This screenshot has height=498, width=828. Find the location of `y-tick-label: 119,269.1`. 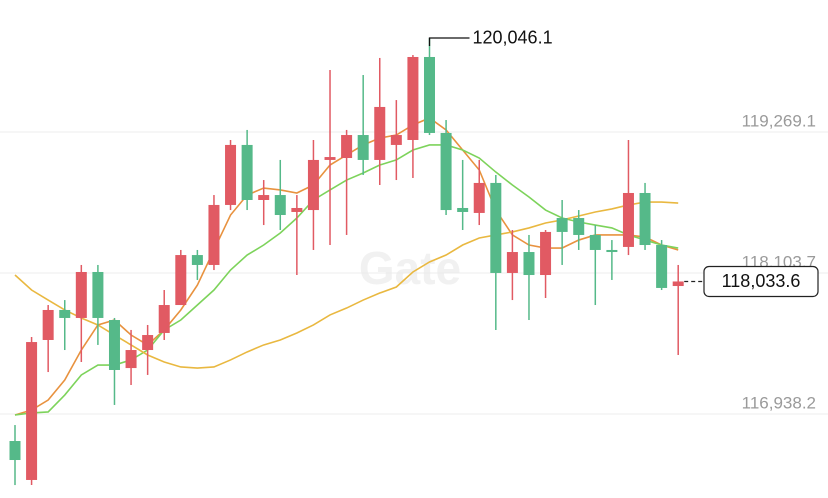

y-tick-label: 119,269.1 is located at coordinates (779, 120).